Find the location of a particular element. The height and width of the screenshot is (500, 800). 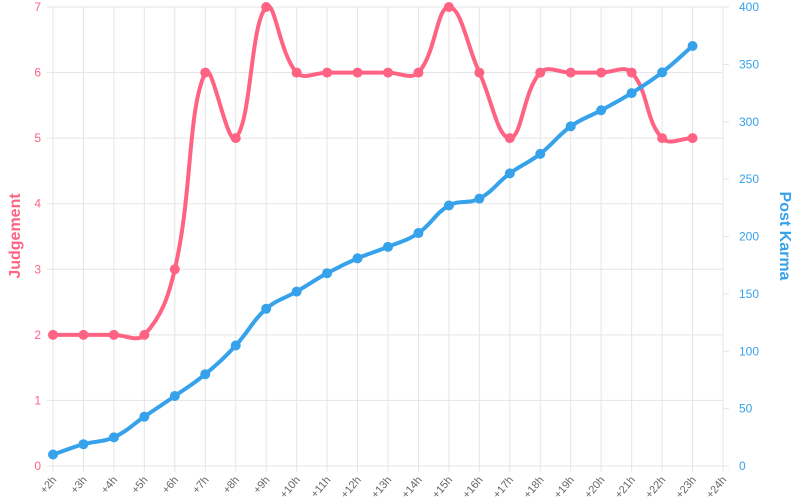

x-tick-label: +13h is located at coordinates (381, 487).